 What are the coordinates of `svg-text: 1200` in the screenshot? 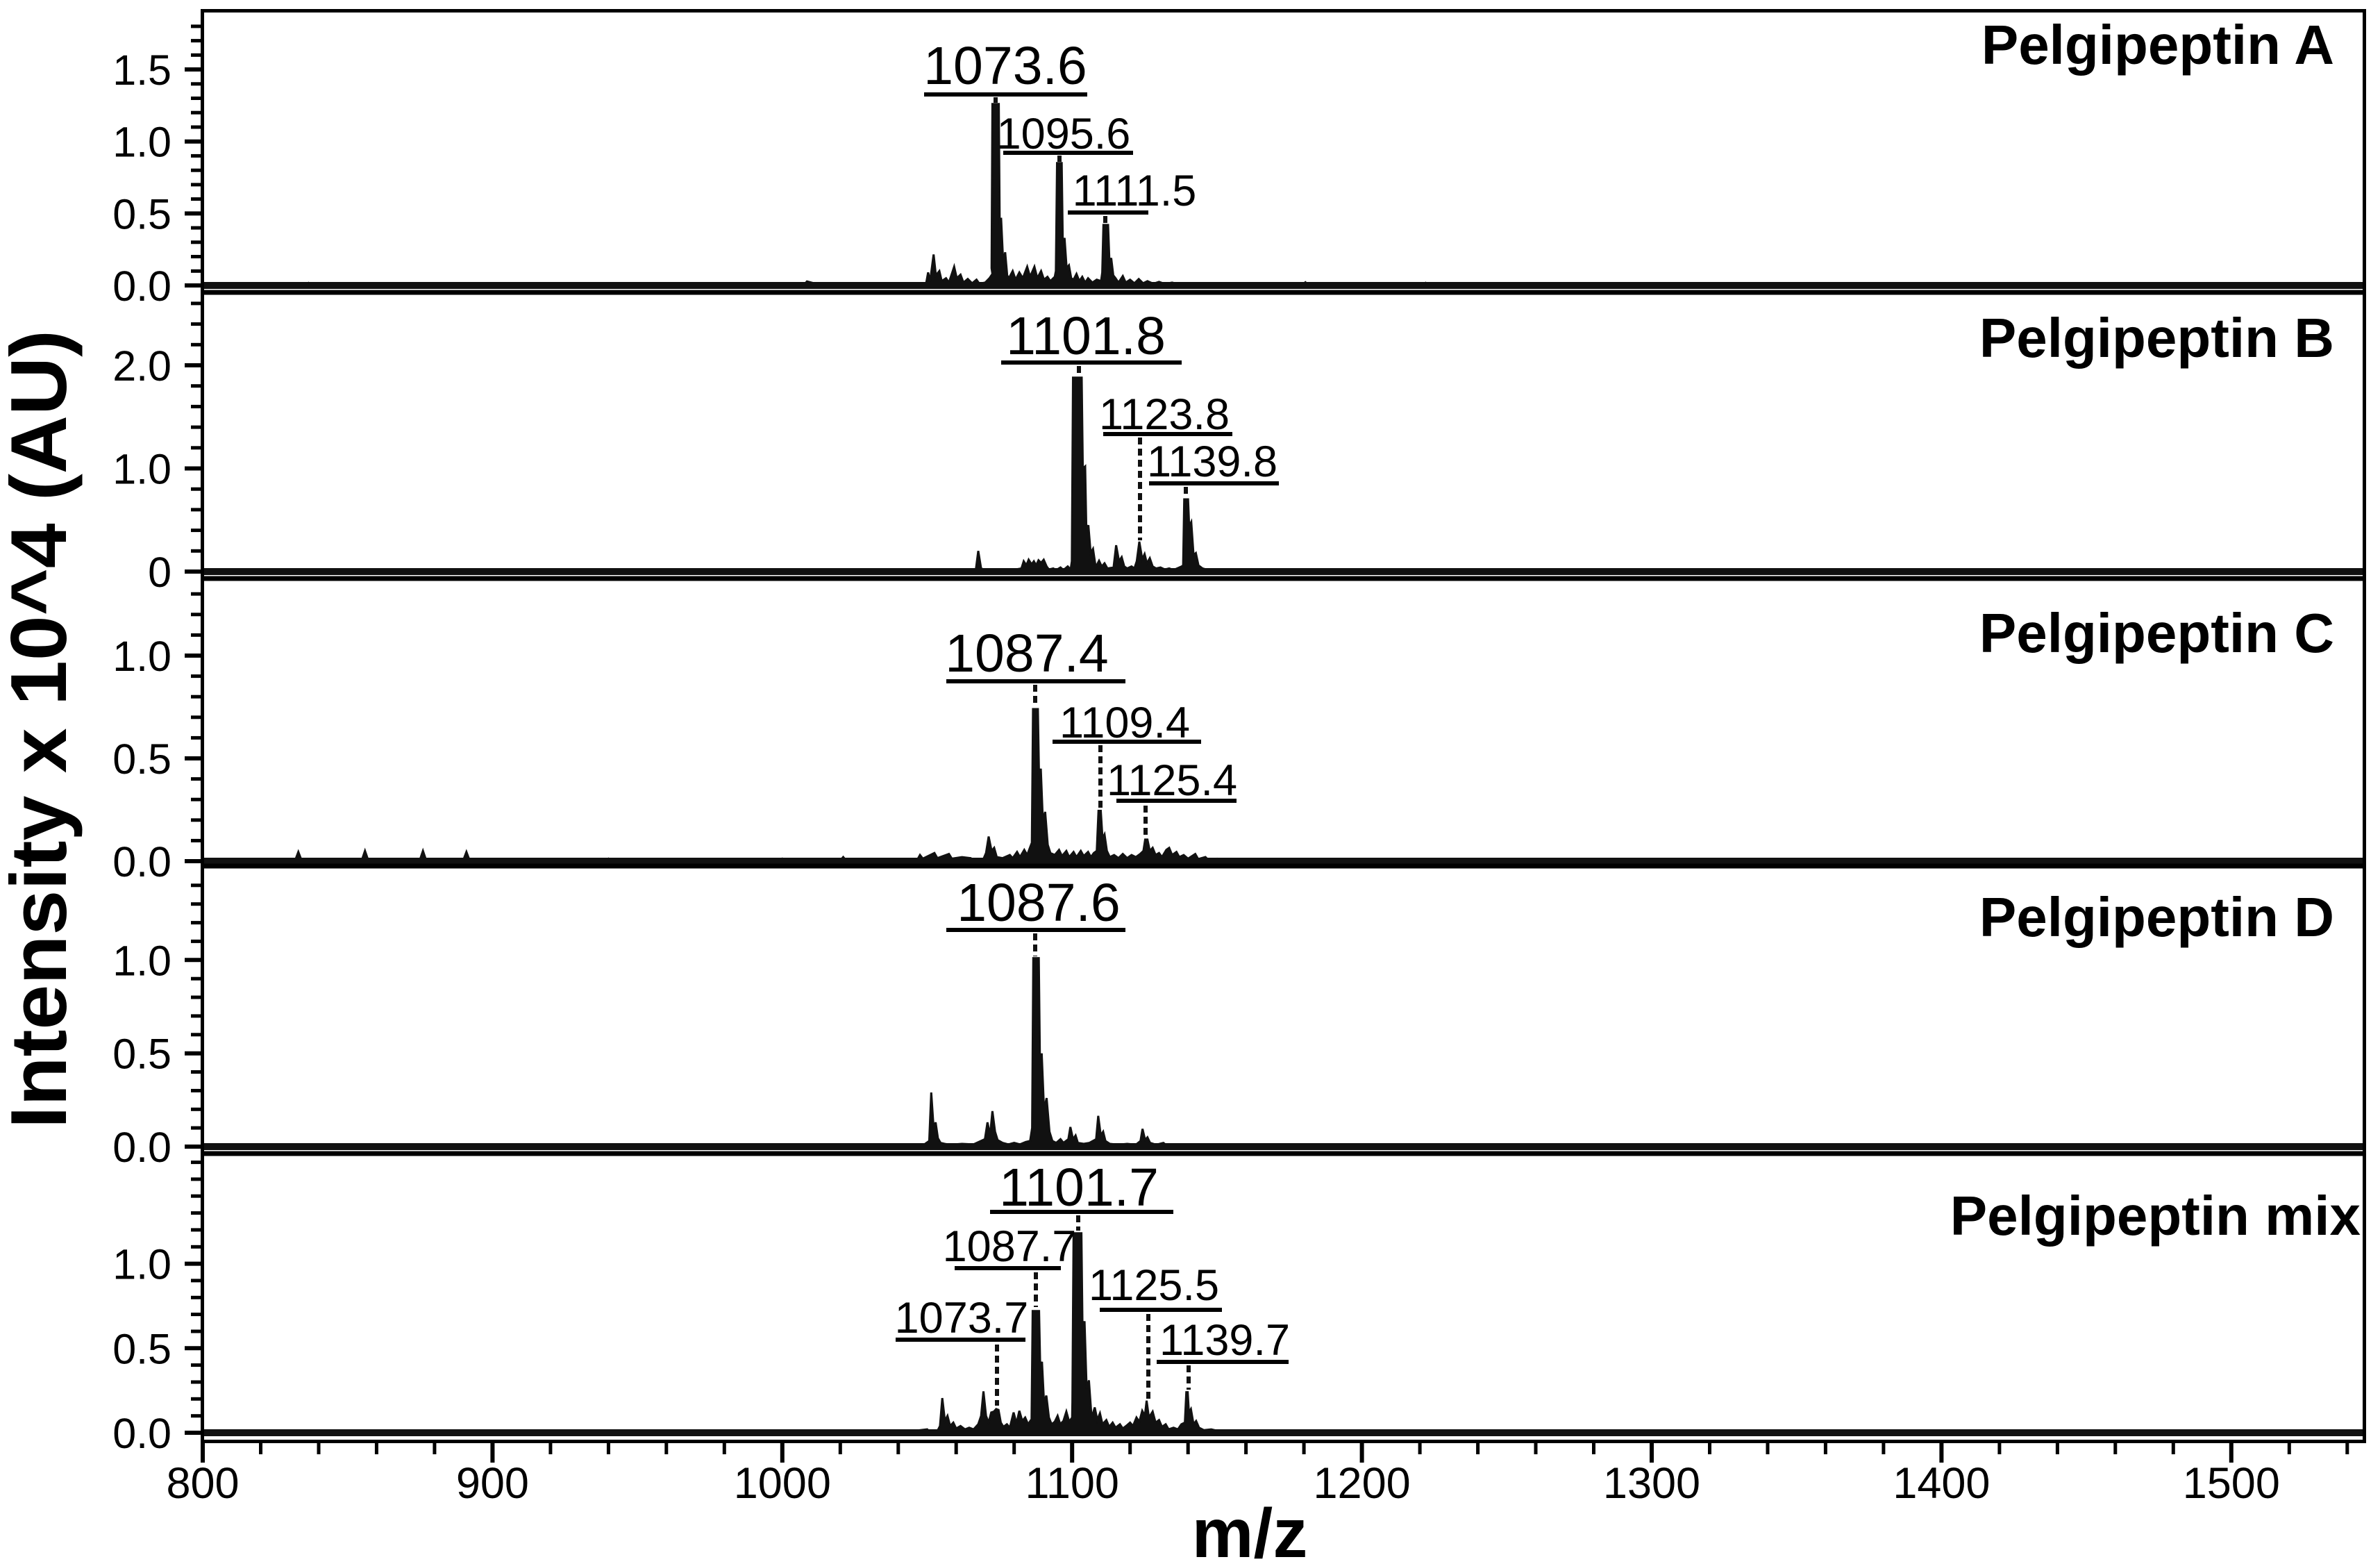 It's located at (1362, 1483).